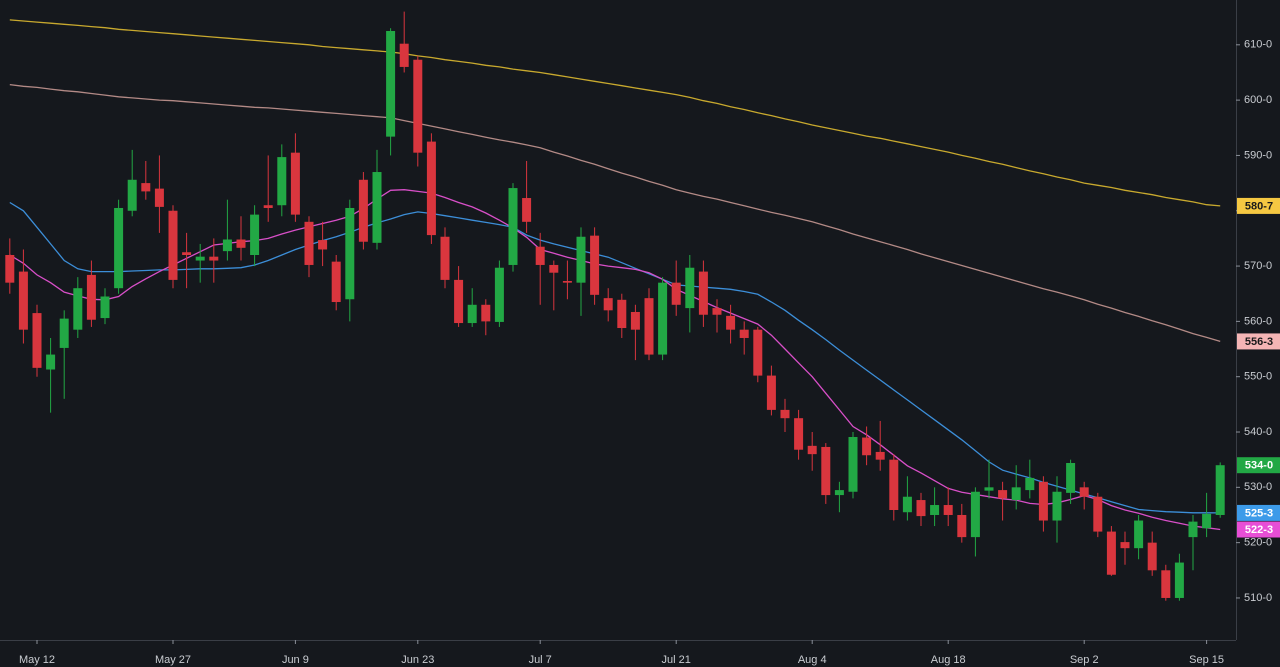 This screenshot has height=667, width=1280. What do you see at coordinates (676, 660) in the screenshot?
I see `x-tick-label: Jul 21` at bounding box center [676, 660].